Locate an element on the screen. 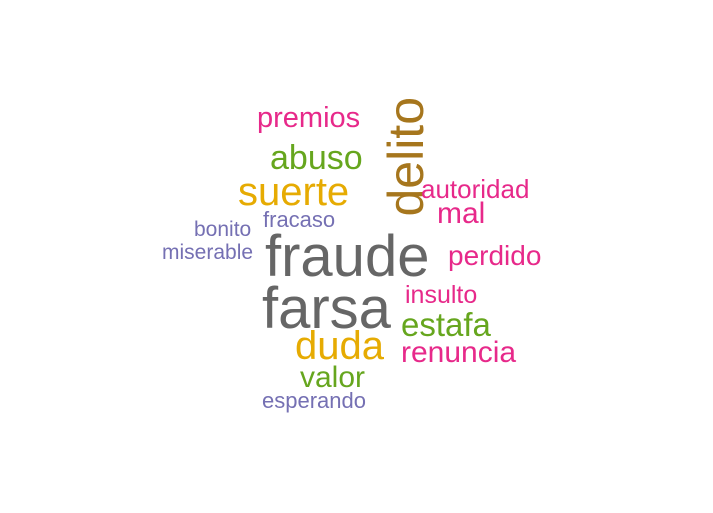 This screenshot has height=513, width=713. word-suerte: suerte is located at coordinates (294, 192).